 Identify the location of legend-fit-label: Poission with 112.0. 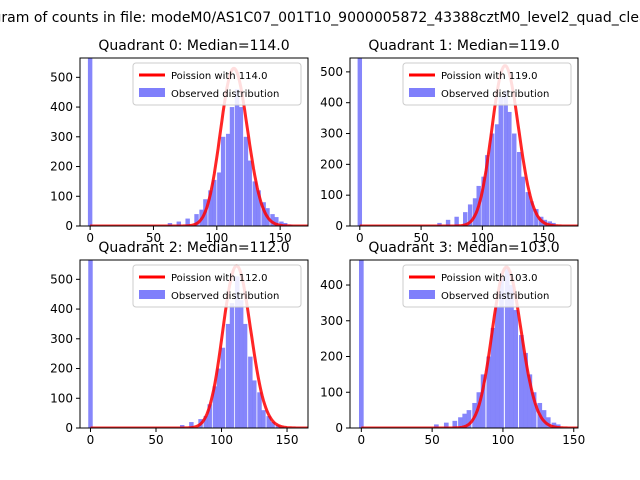
(219, 278).